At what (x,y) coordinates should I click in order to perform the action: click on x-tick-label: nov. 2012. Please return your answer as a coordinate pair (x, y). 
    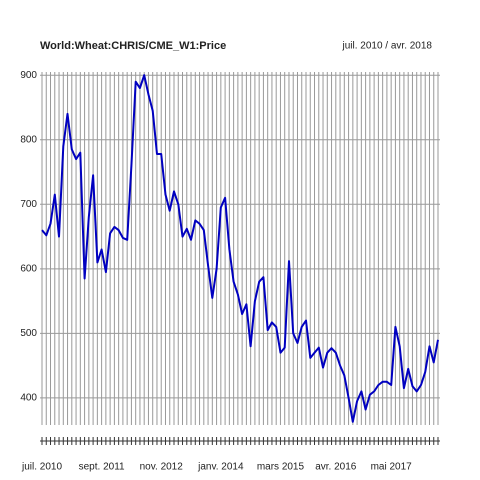
    Looking at the image, I should click on (162, 467).